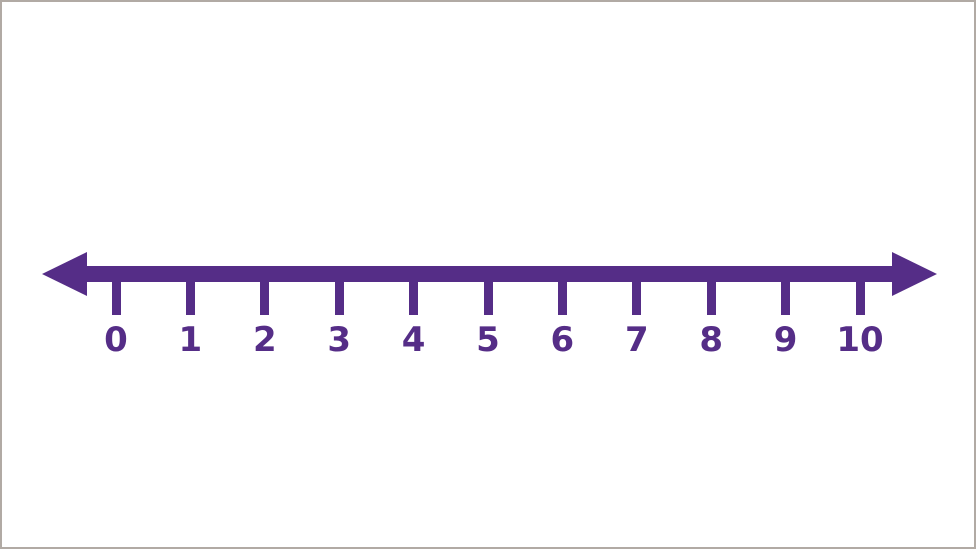 The image size is (976, 549). What do you see at coordinates (914, 274) in the screenshot?
I see `right-arrowhead-icon` at bounding box center [914, 274].